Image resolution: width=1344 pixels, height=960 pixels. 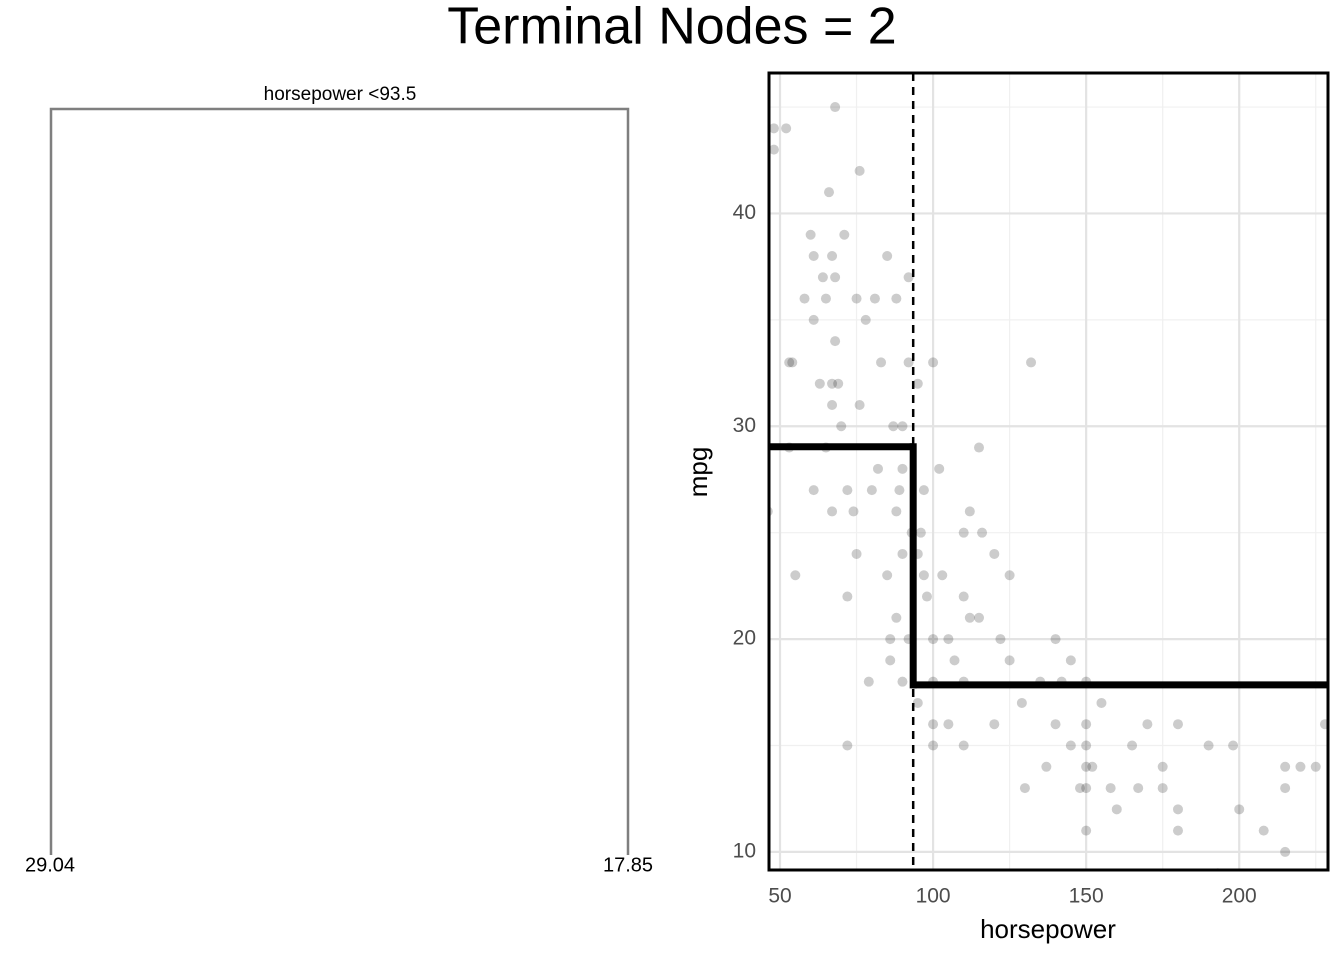 I want to click on leaf-label: 17.85, so click(x=628, y=865).